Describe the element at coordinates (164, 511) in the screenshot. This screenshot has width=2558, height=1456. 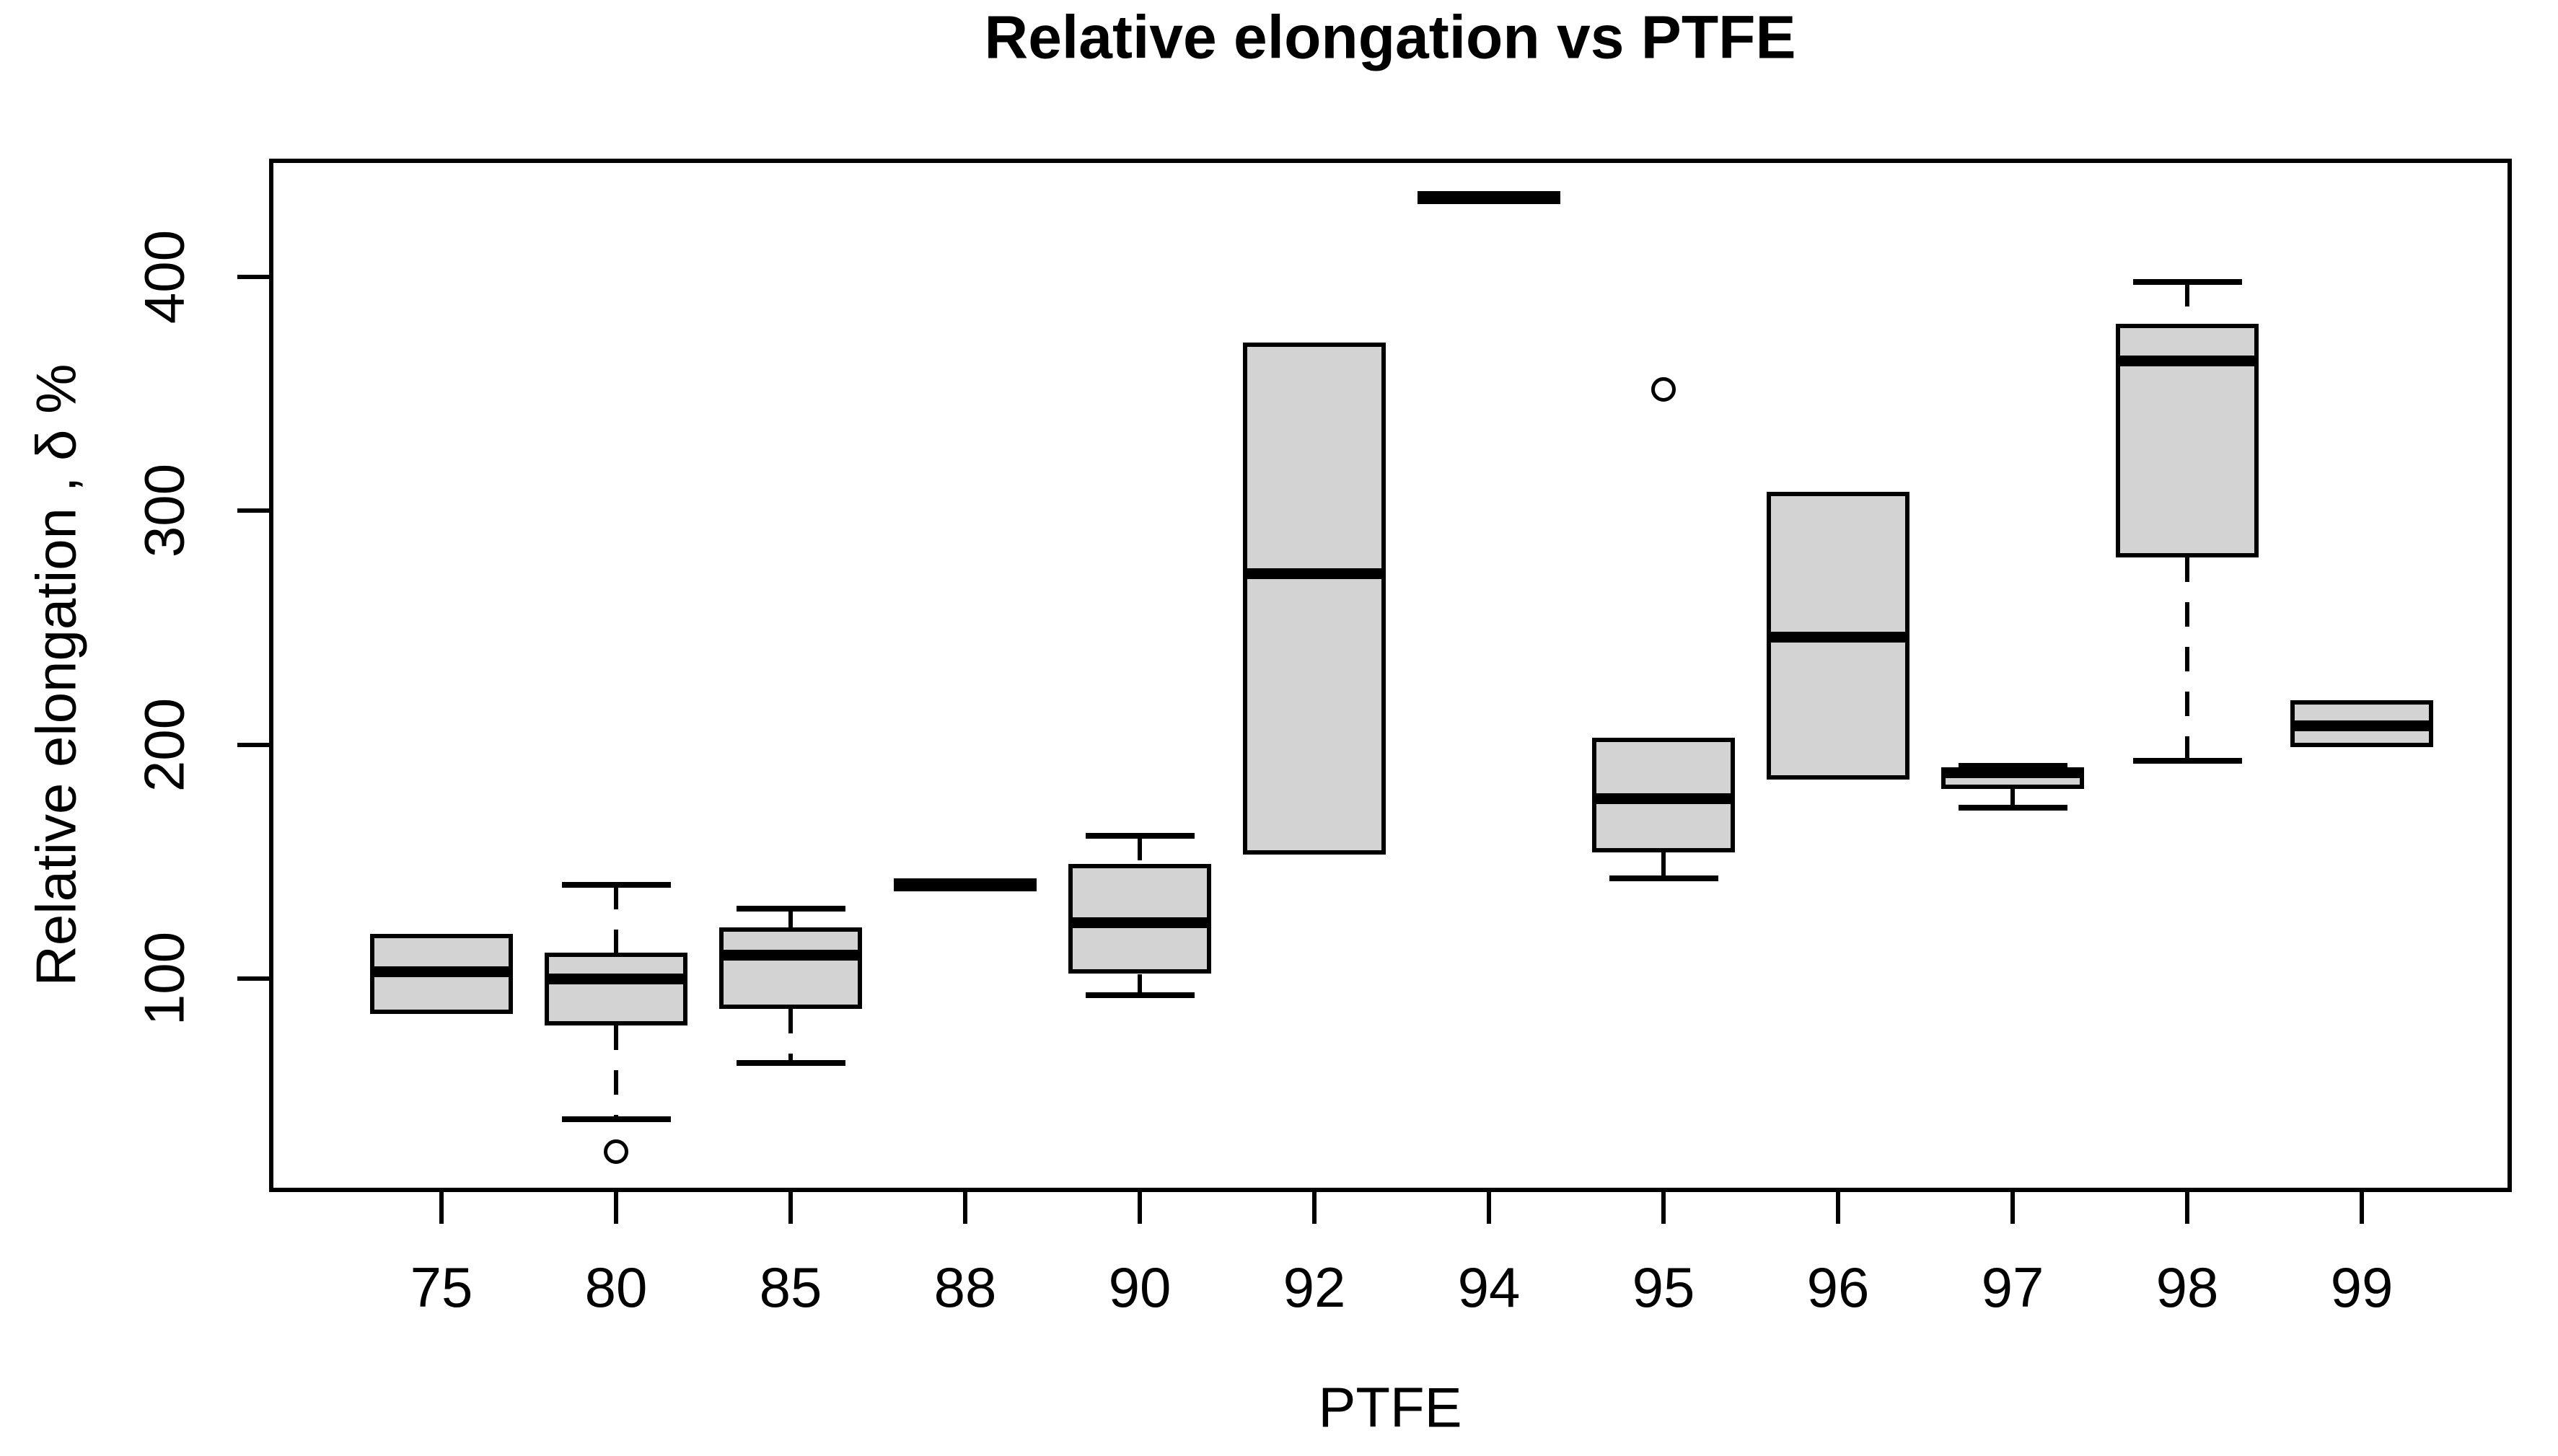
I see `y-tick-label: 300` at that location.